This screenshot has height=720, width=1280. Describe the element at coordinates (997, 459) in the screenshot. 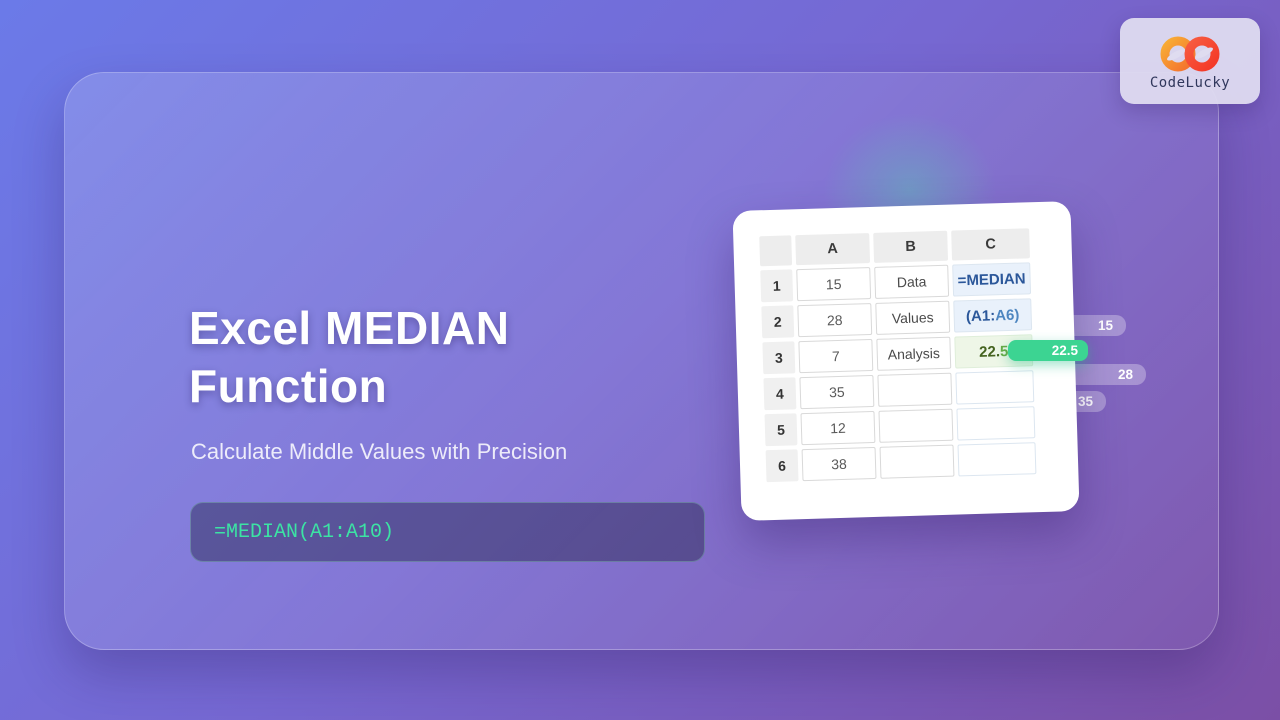

I see `cell-c6` at that location.